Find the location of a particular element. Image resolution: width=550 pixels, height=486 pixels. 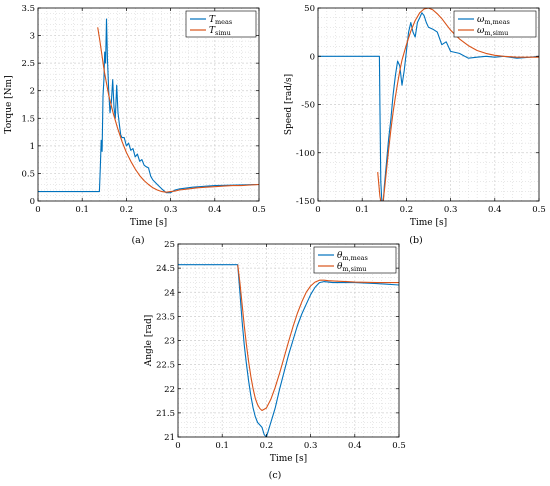

y-tick-label: -100 is located at coordinates (305, 154).